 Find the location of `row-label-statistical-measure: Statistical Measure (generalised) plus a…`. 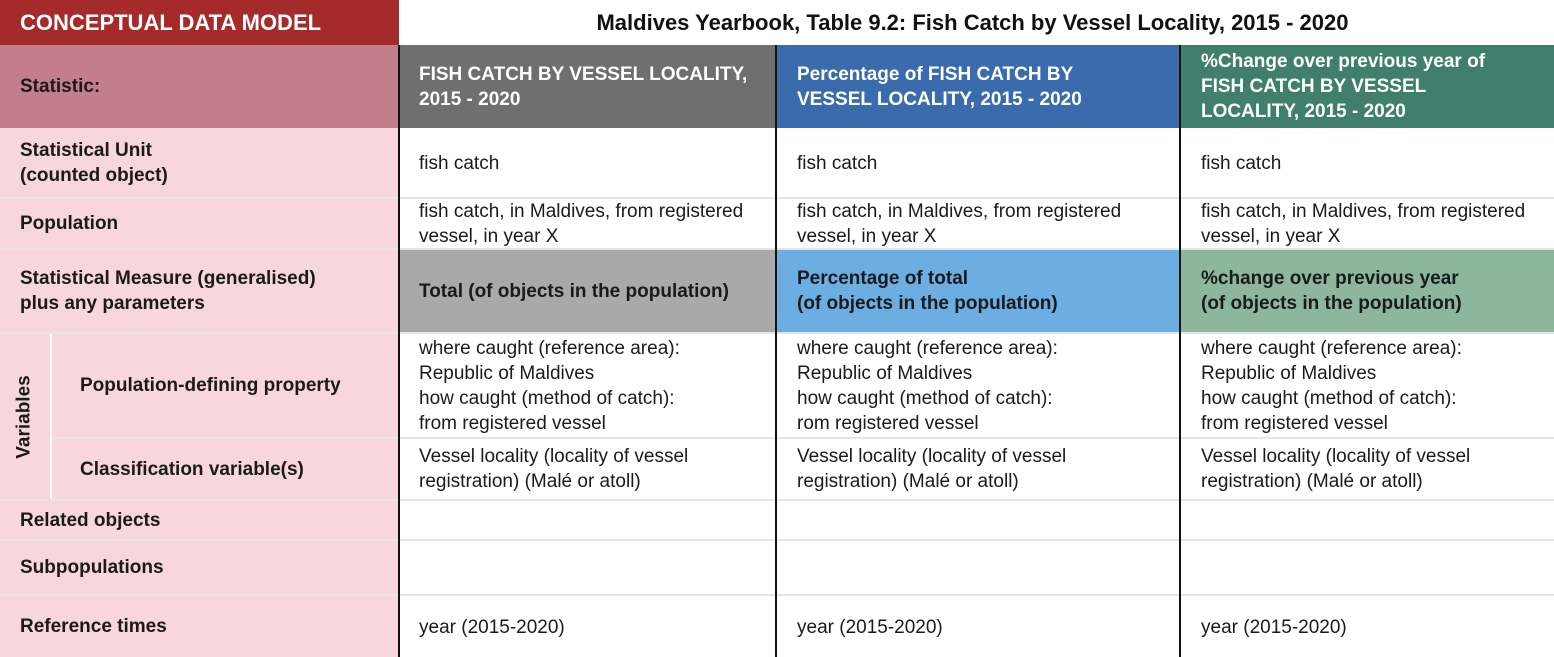

row-label-statistical-measure: Statistical Measure (generalised) plus a… is located at coordinates (199, 291).